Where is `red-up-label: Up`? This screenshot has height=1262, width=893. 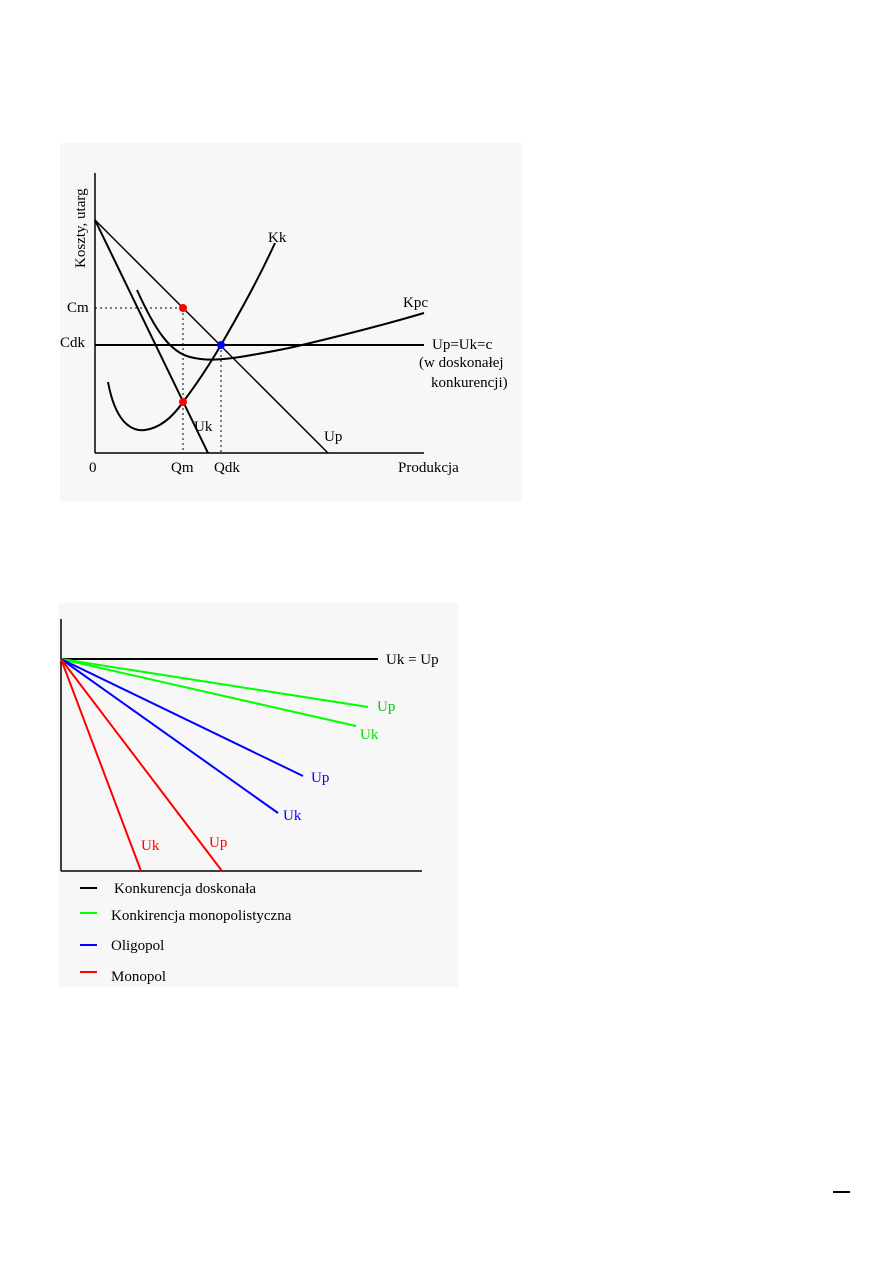 red-up-label: Up is located at coordinates (218, 843).